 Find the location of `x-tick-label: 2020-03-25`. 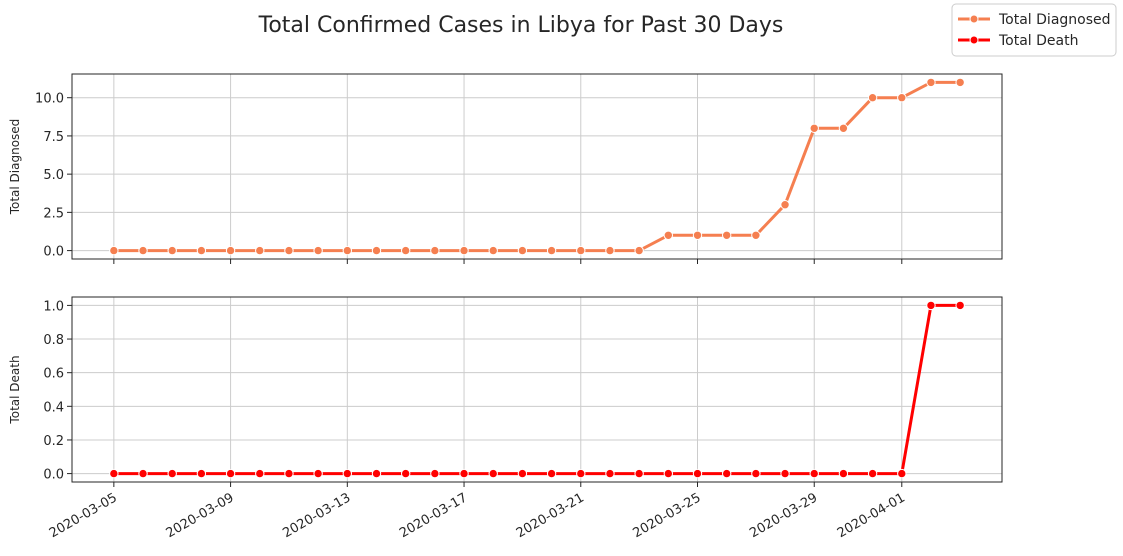

x-tick-label: 2020-03-25 is located at coordinates (667, 515).